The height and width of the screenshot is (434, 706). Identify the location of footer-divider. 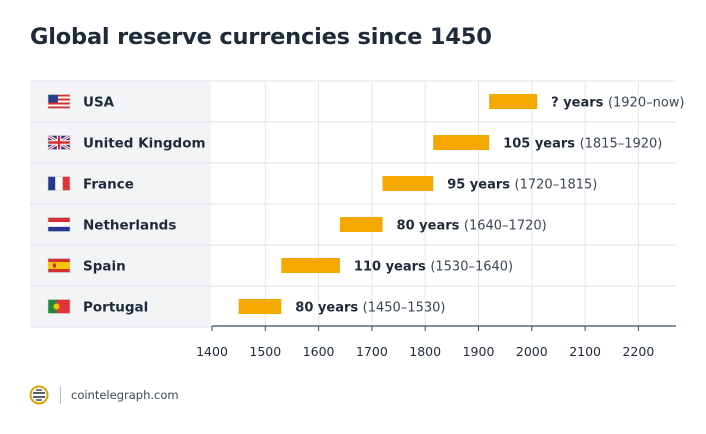
(60, 395).